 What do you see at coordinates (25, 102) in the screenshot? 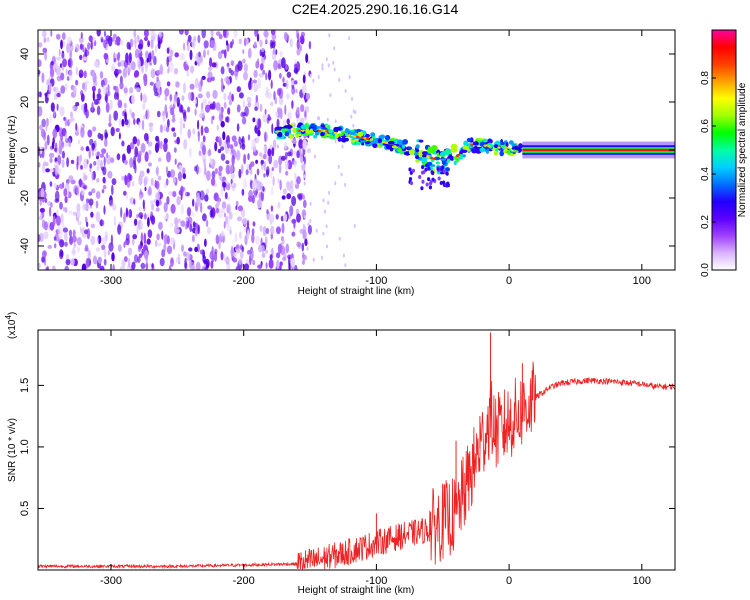
I see `y-tick-label: 20` at bounding box center [25, 102].